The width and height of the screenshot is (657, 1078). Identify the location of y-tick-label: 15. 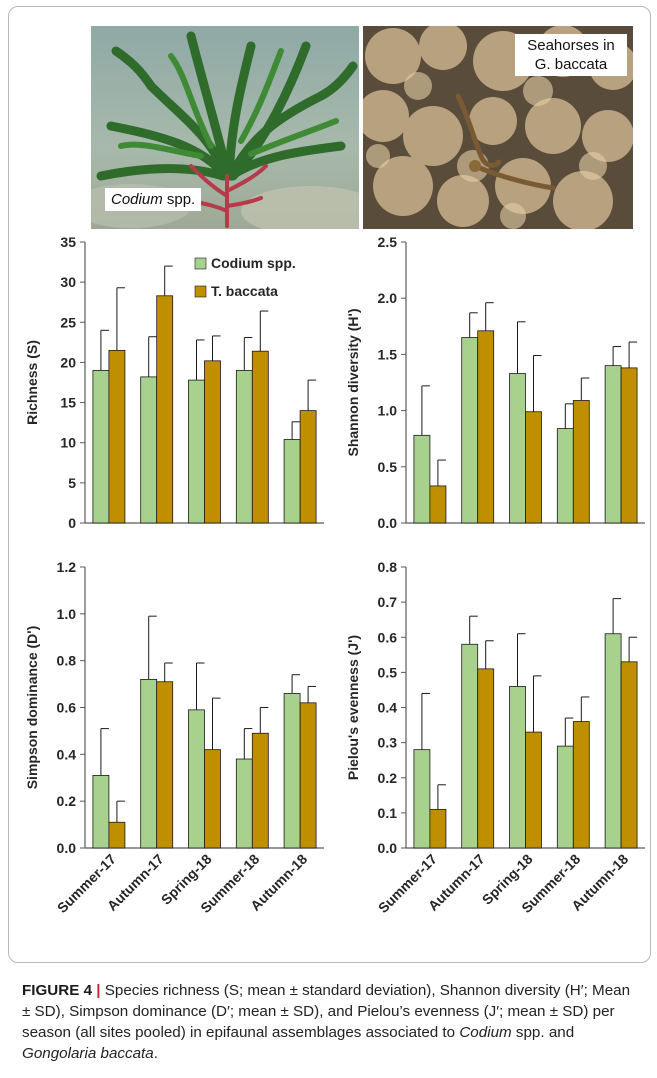
(68, 403).